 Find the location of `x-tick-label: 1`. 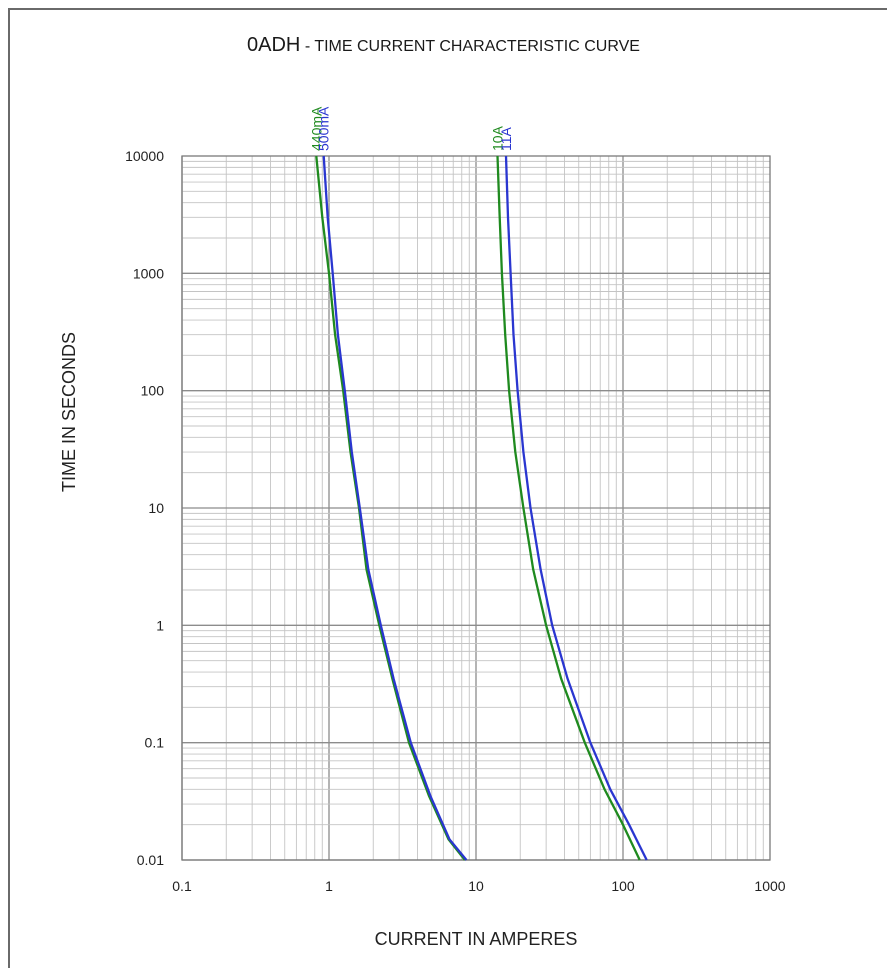

x-tick-label: 1 is located at coordinates (329, 886).